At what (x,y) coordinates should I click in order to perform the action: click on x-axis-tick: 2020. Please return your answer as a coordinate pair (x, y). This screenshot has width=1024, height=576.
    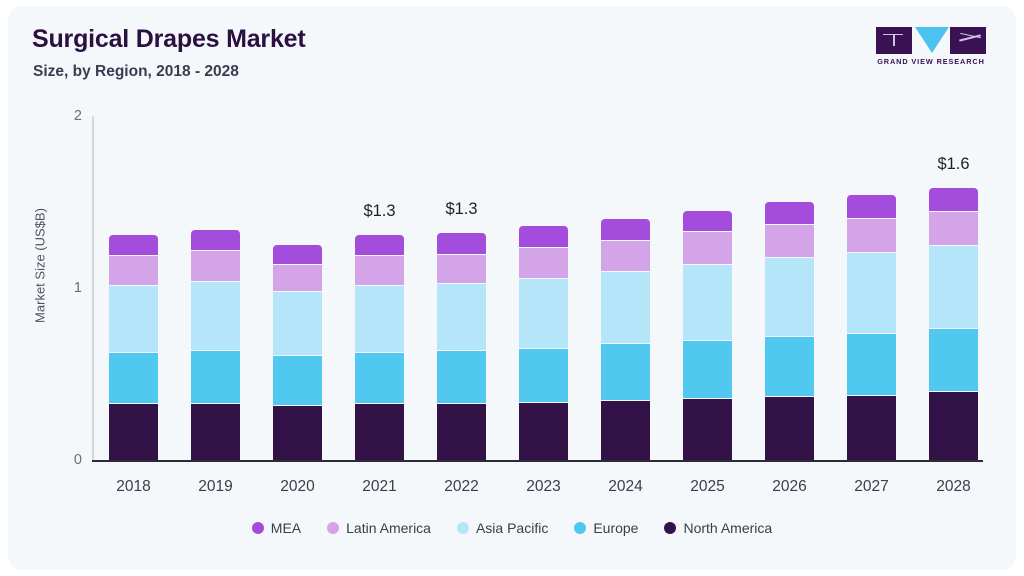
    Looking at the image, I should click on (297, 486).